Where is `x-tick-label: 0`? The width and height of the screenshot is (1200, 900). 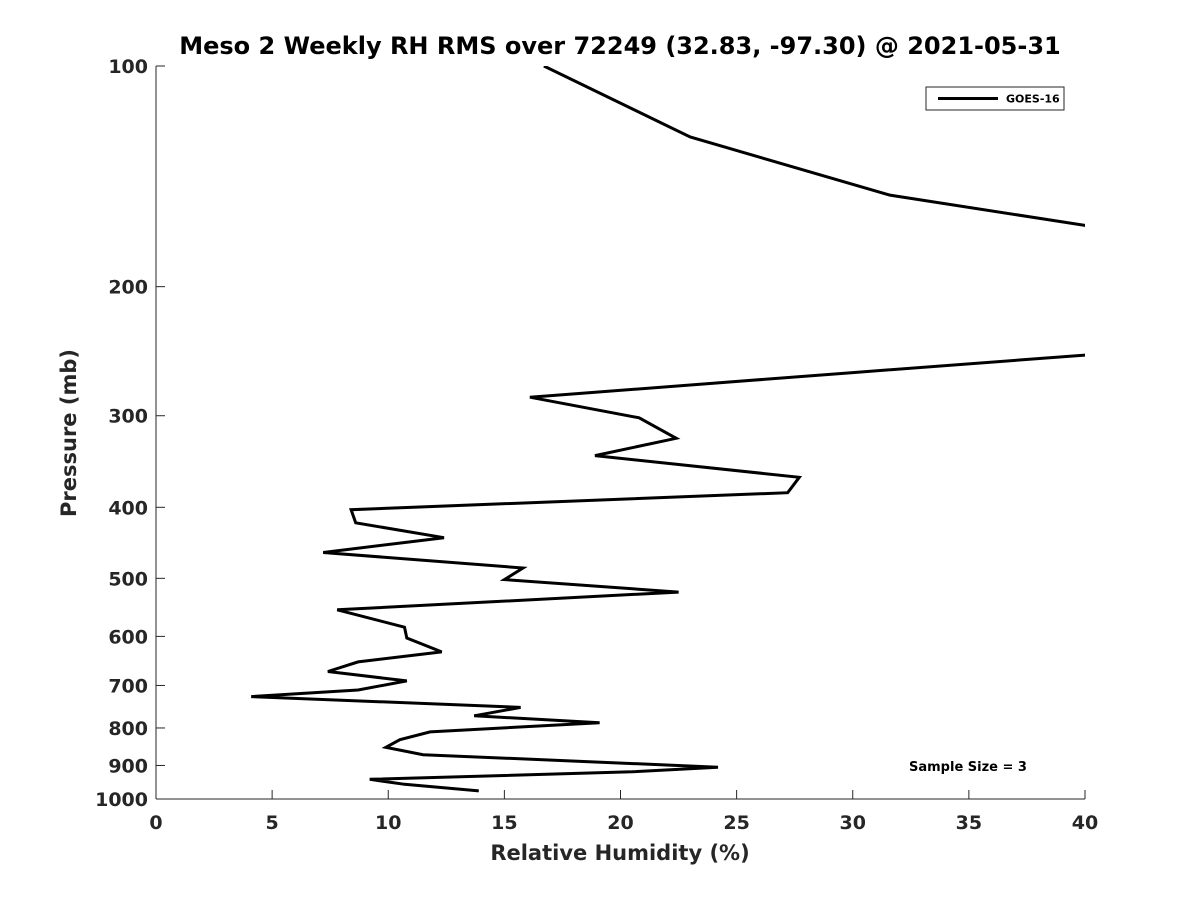
x-tick-label: 0 is located at coordinates (155, 823).